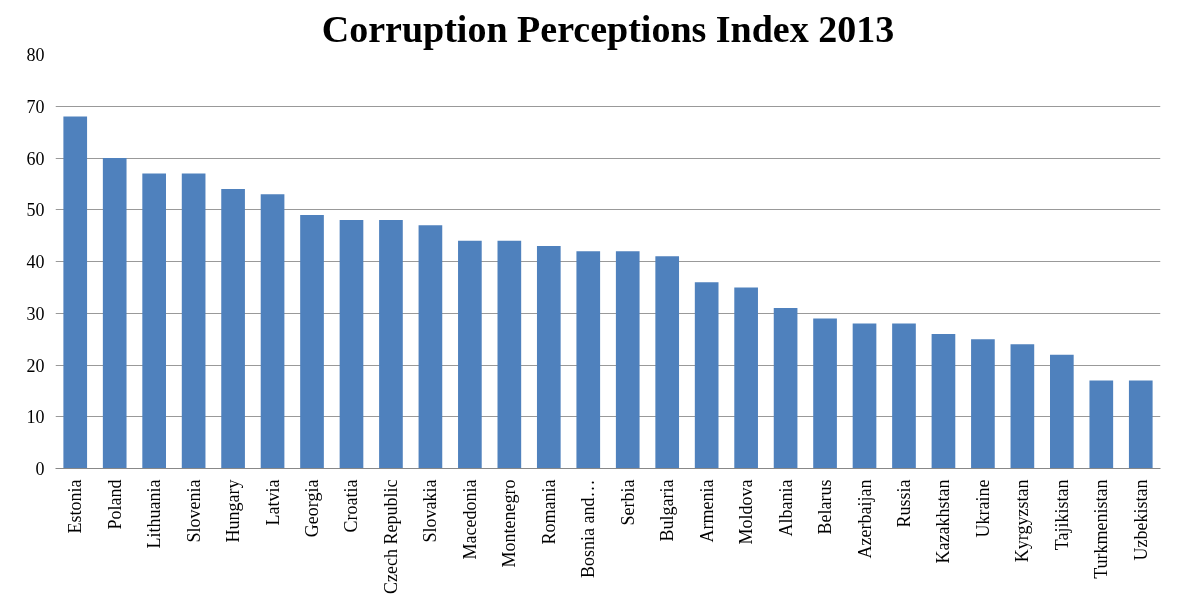  What do you see at coordinates (390, 536) in the screenshot?
I see `x-tick-label: Czech Republic` at bounding box center [390, 536].